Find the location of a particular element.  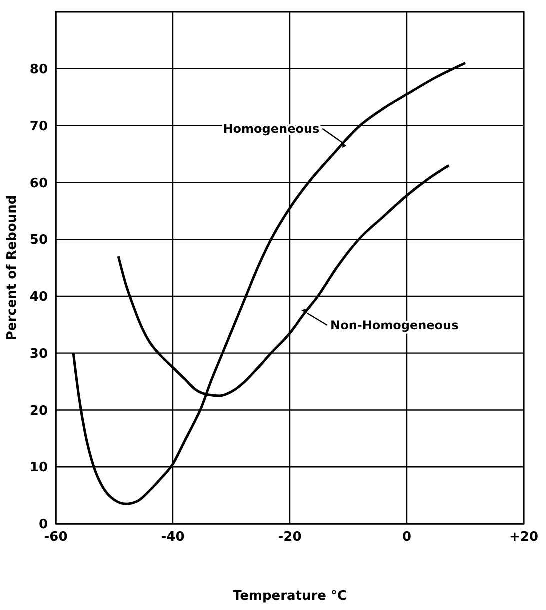

x-tick-label: +20 is located at coordinates (524, 538).